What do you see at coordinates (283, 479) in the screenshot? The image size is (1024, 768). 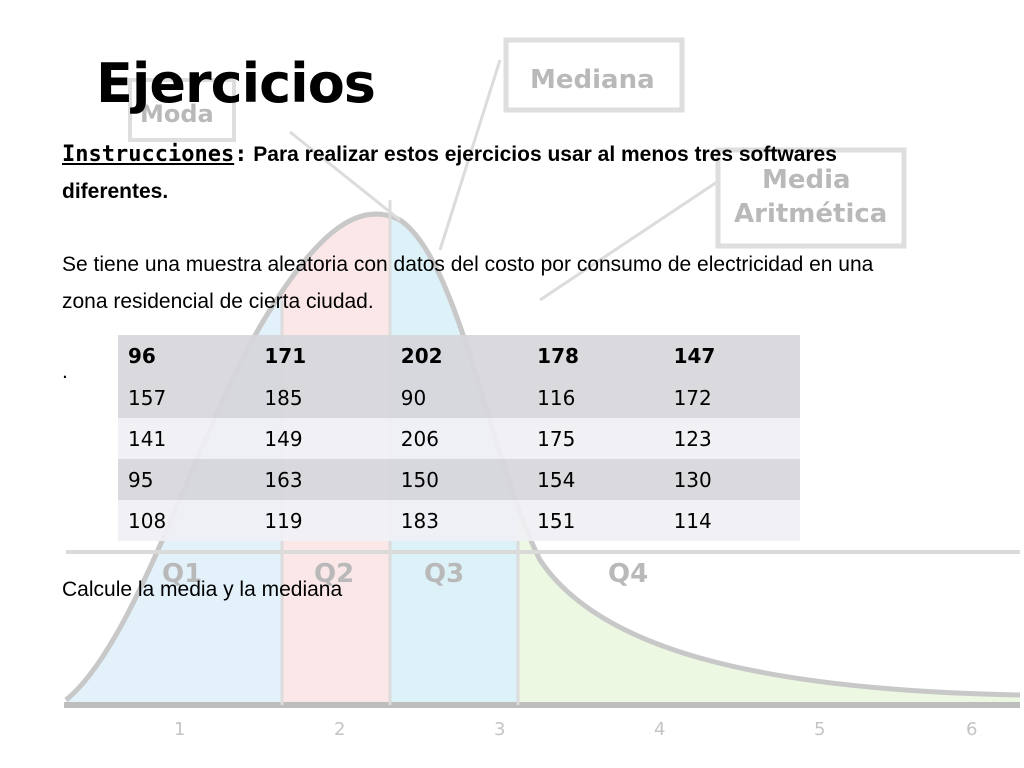 I see `table-cell: 163` at bounding box center [283, 479].